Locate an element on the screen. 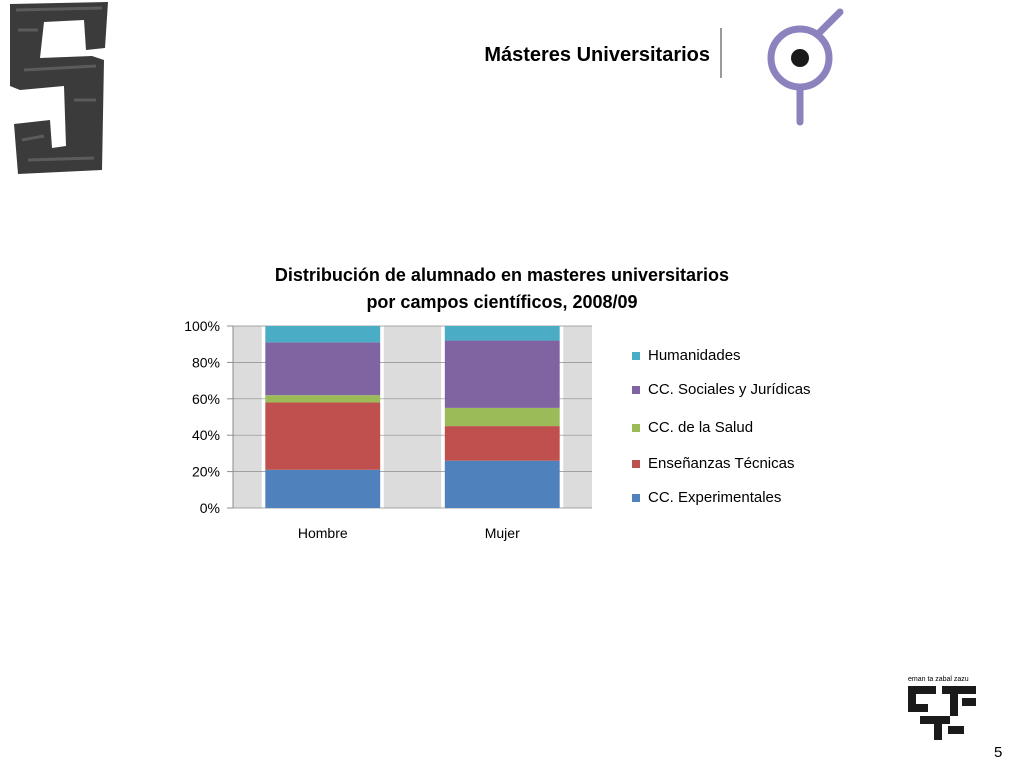  legend-label: Enseñanzas Técnicas is located at coordinates (721, 463).